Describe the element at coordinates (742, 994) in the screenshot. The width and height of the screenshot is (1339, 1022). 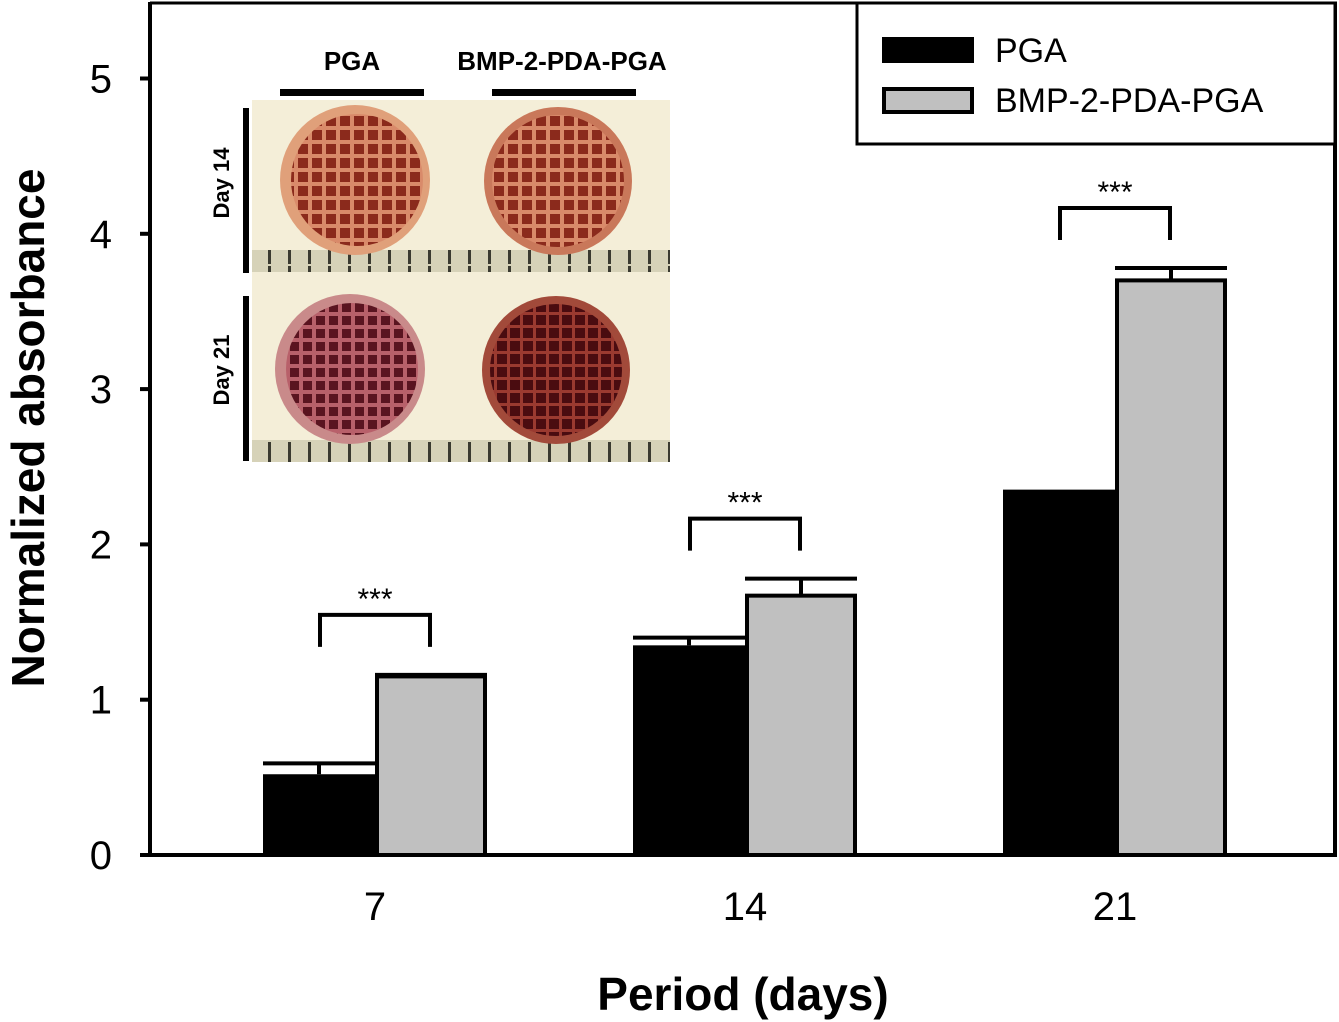
I see `x-axis-title: Period (days)` at that location.